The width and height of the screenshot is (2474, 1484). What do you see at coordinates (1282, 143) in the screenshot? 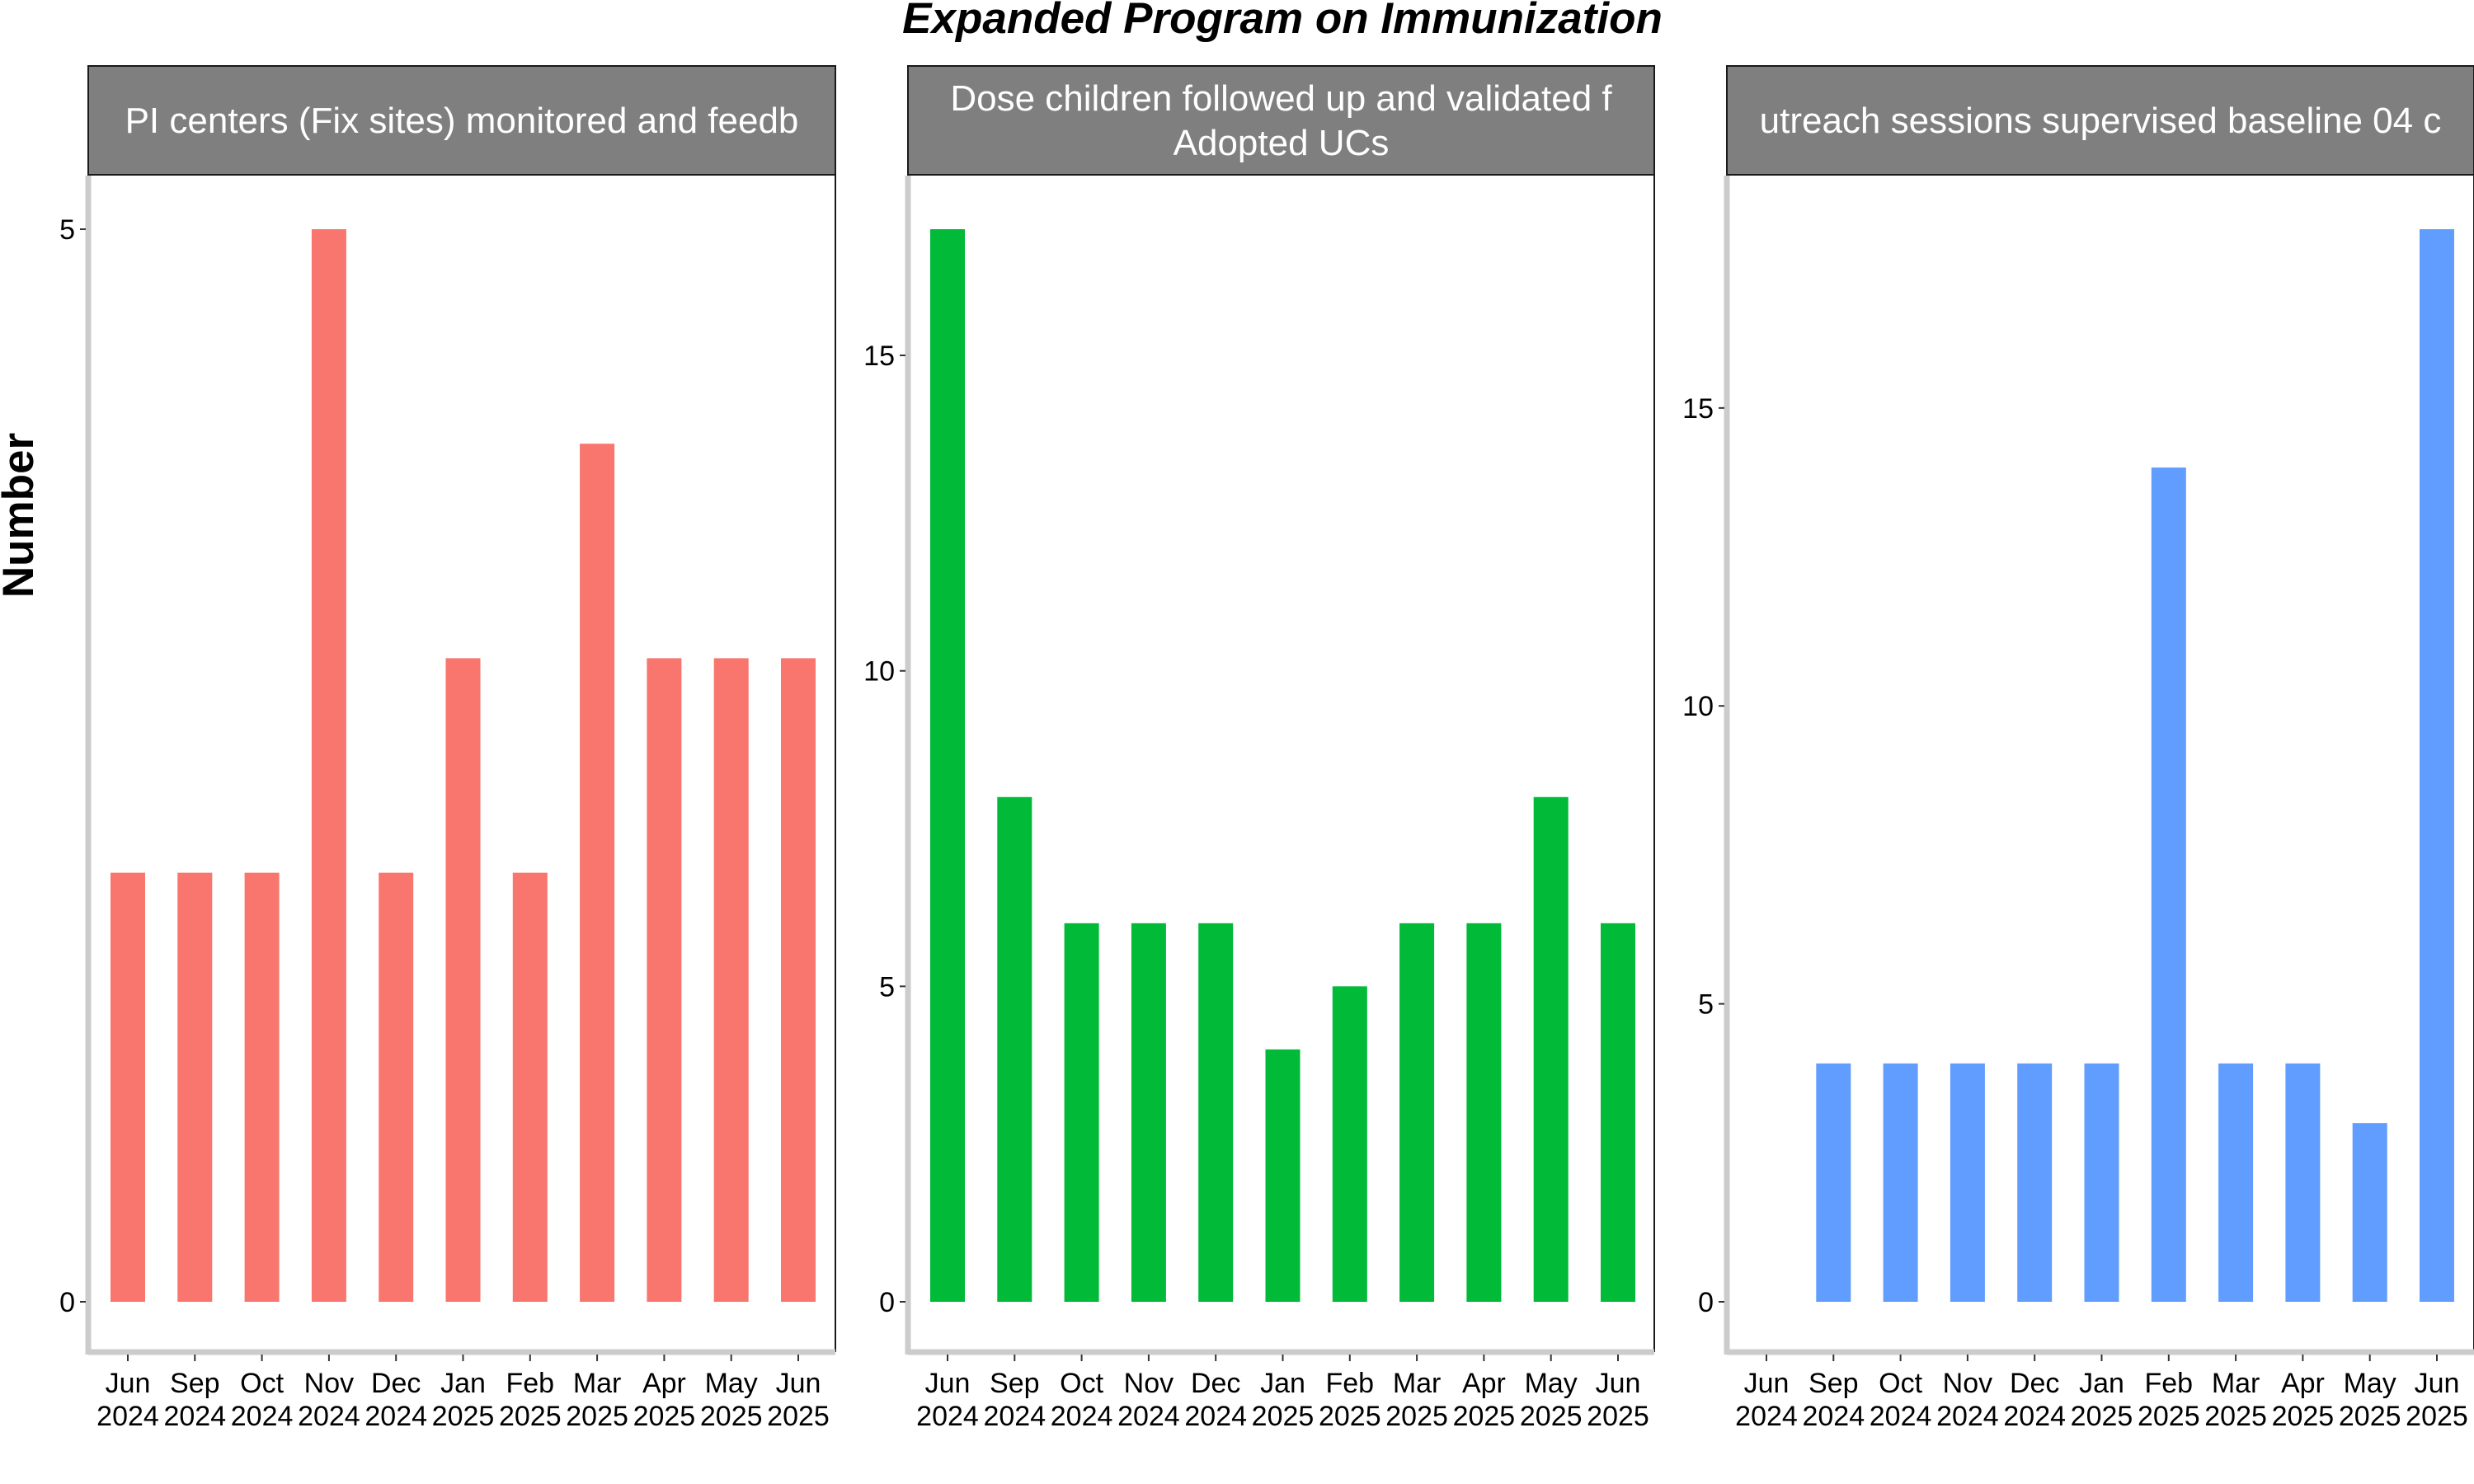
I see `facet-strip-text: Adopted UCs` at bounding box center [1282, 143].